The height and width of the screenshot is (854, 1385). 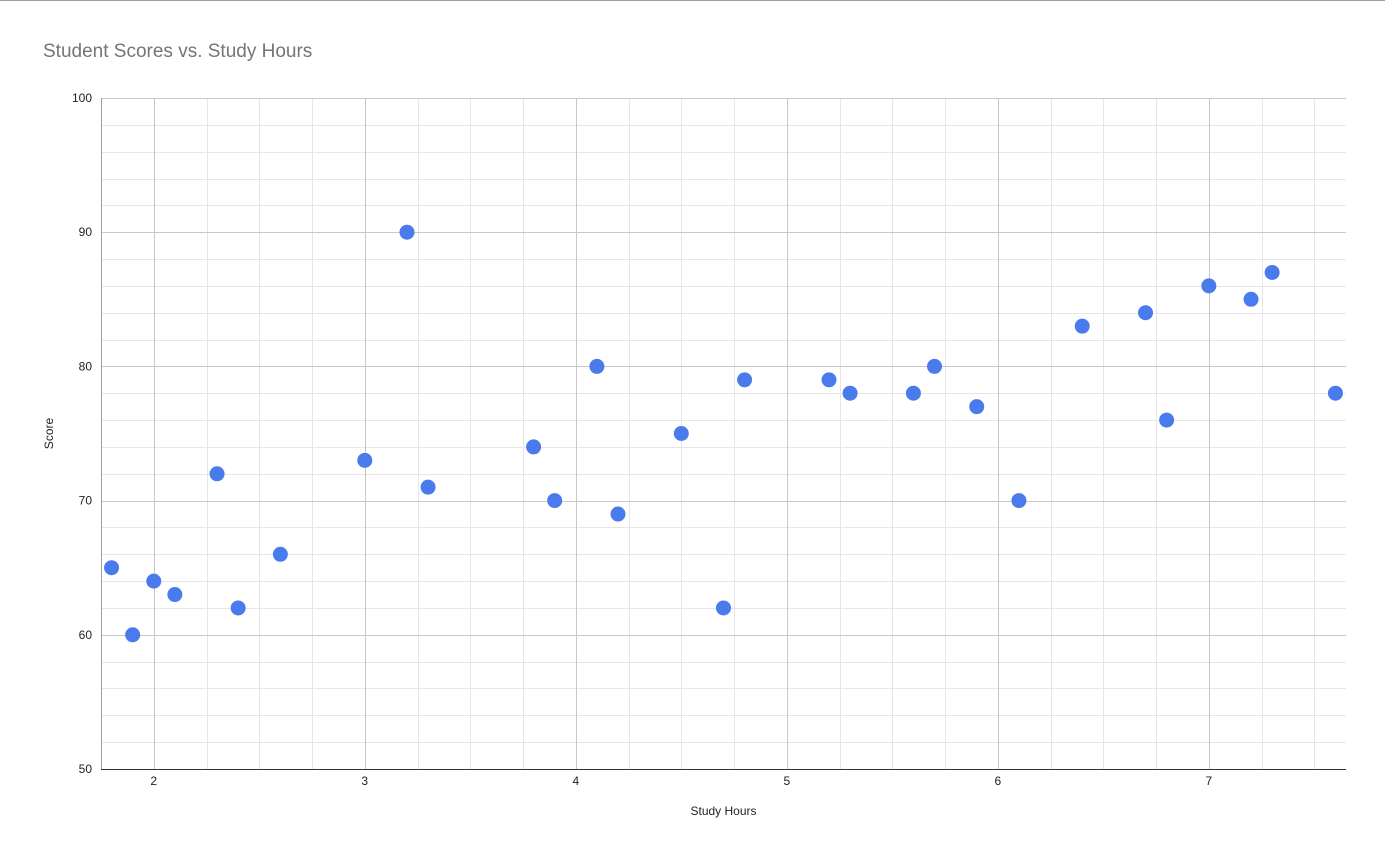 What do you see at coordinates (178, 51) in the screenshot?
I see `chart-title: Student Scores vs. Study Hours` at bounding box center [178, 51].